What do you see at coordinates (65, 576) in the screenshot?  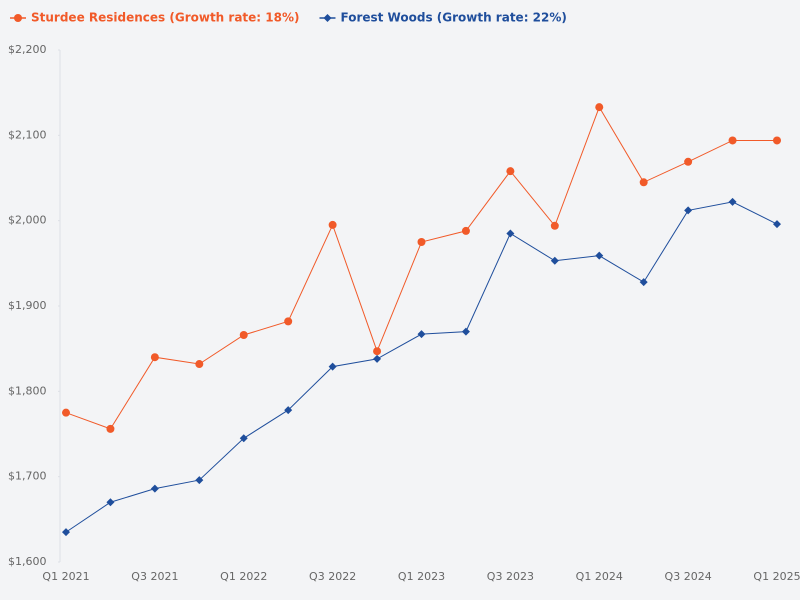 I see `x-tick-label: Q1 2021` at bounding box center [65, 576].